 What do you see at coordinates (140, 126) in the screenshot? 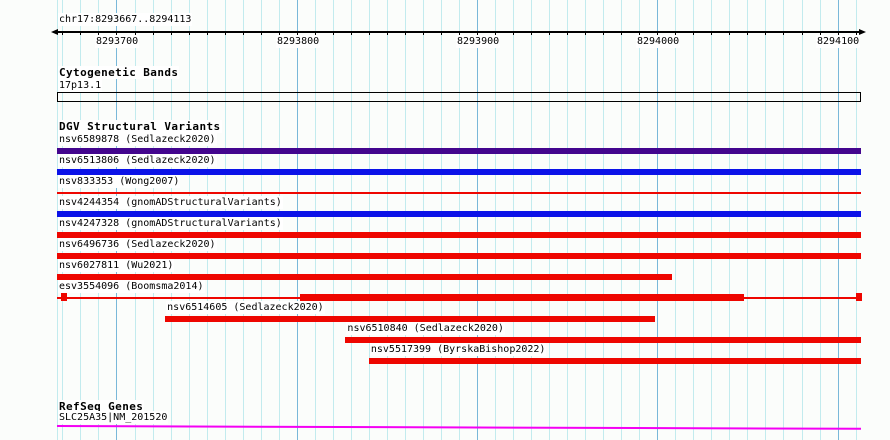
I see `section-header-dgv-structural-variants: DGV Structural Variants` at bounding box center [140, 126].